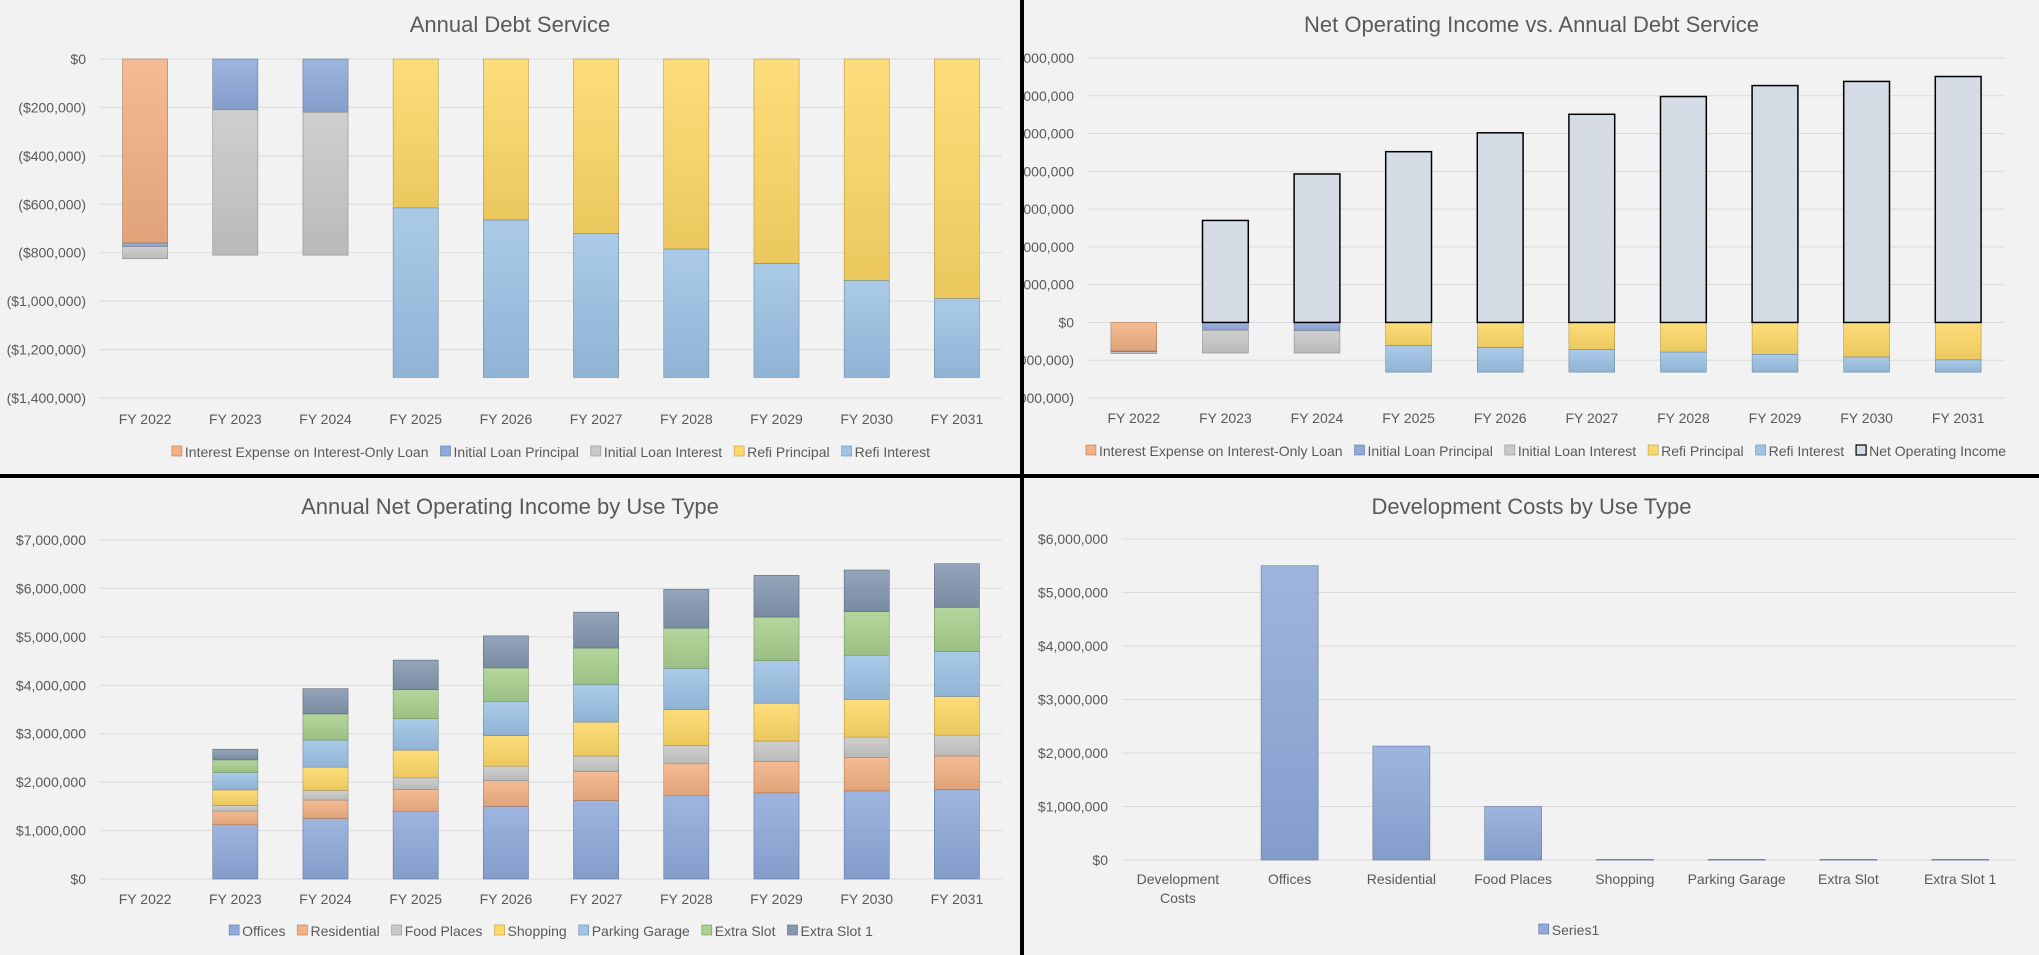  What do you see at coordinates (51, 540) in the screenshot?
I see `y-tick-label: $7,000,000` at bounding box center [51, 540].